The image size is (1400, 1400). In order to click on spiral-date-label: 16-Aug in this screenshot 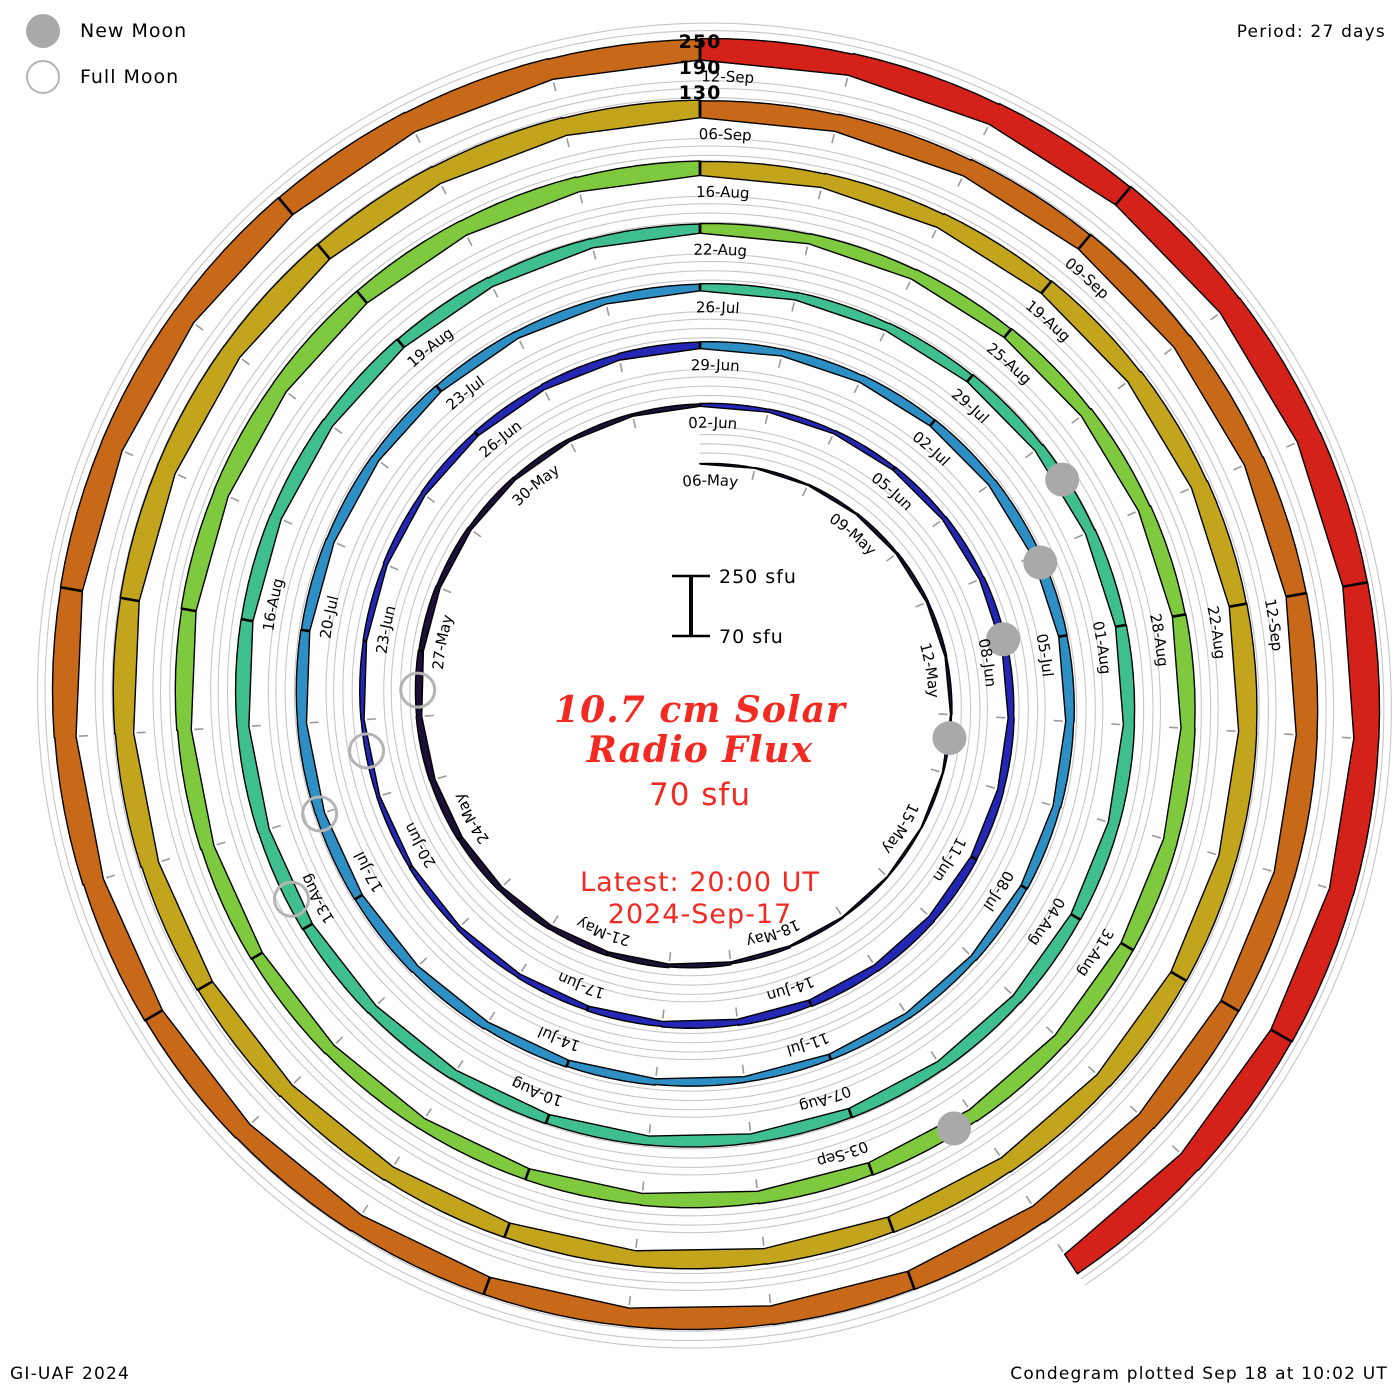, I will do `click(723, 193)`.